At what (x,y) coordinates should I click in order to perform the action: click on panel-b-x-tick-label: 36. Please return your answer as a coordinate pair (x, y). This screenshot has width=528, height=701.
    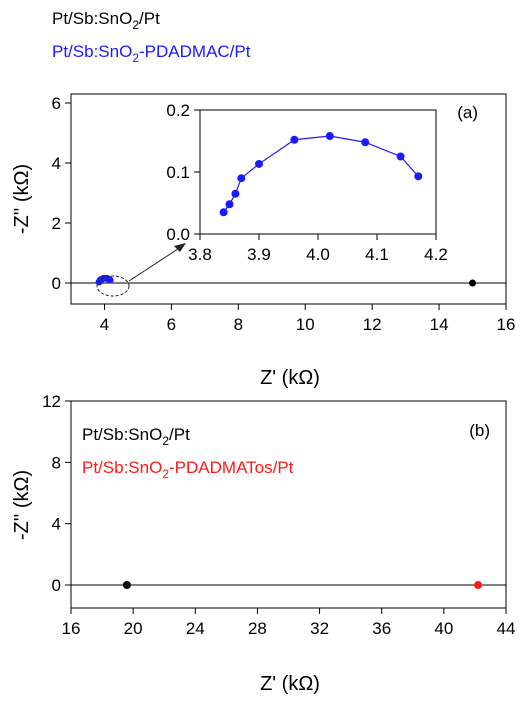
    Looking at the image, I should click on (381, 628).